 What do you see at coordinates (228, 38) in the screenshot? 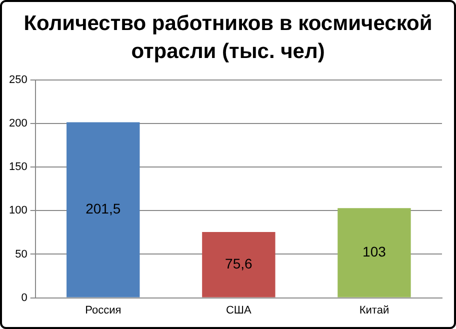
I see `chart-title: Количество работников в космической отрасли (тыс. чел)` at bounding box center [228, 38].